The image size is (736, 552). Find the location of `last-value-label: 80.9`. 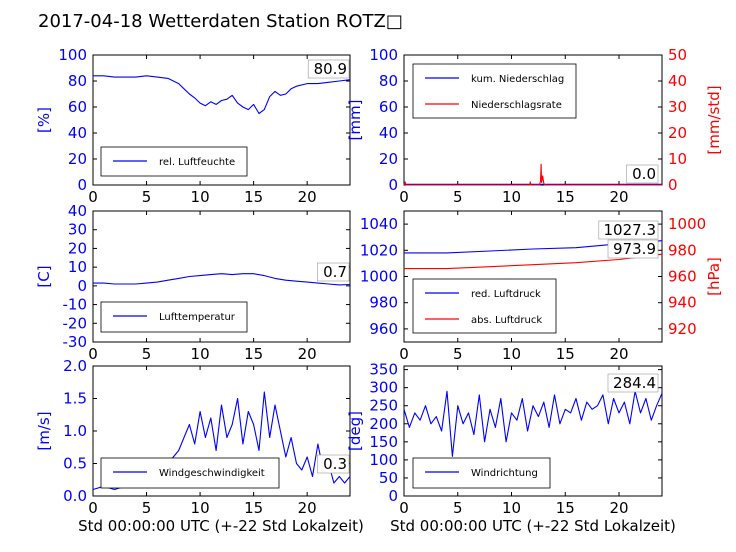

last-value-label: 80.9 is located at coordinates (330, 69).